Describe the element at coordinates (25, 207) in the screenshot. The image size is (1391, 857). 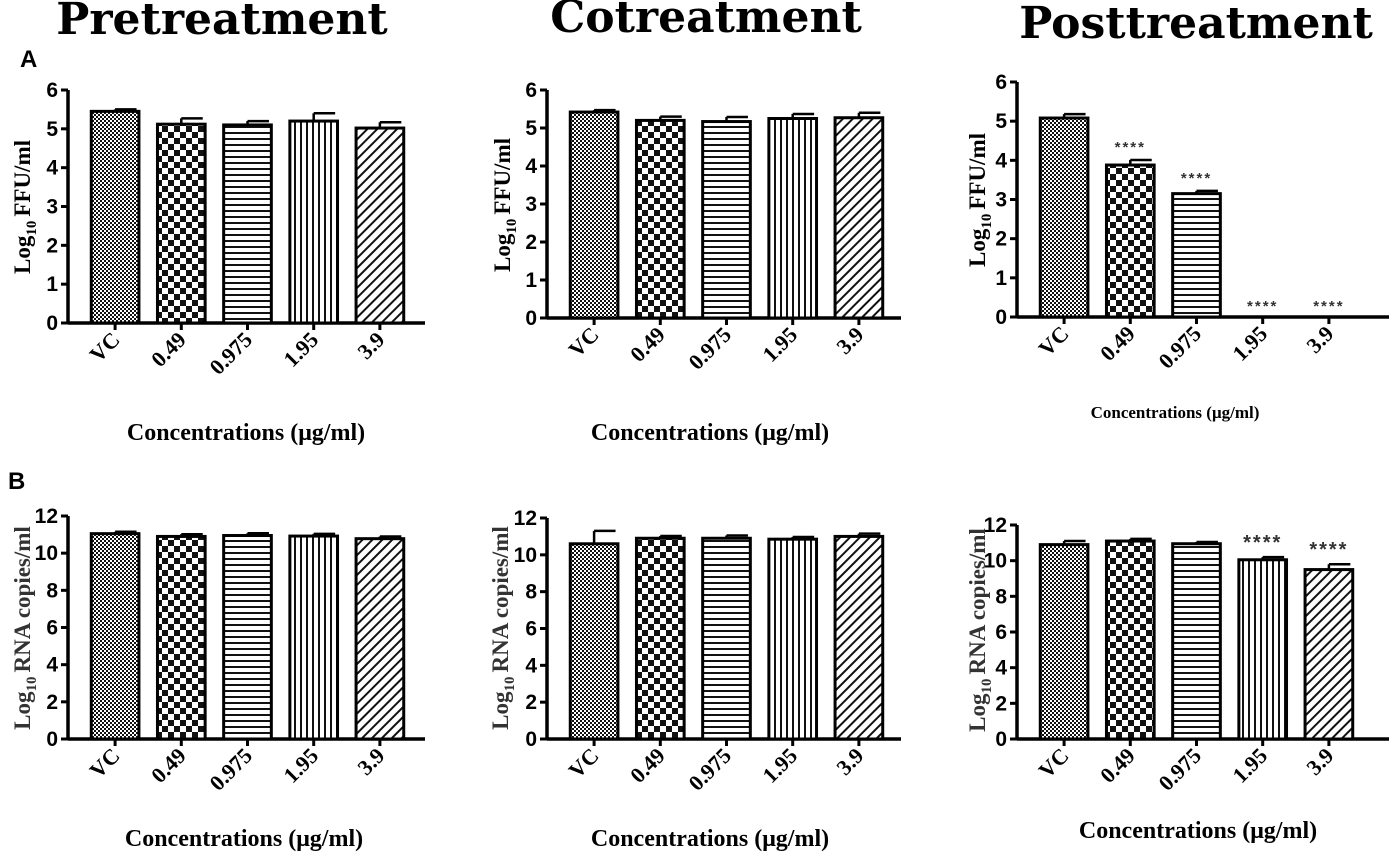
I see `y-axis-label: Log10 FFU/ml` at that location.